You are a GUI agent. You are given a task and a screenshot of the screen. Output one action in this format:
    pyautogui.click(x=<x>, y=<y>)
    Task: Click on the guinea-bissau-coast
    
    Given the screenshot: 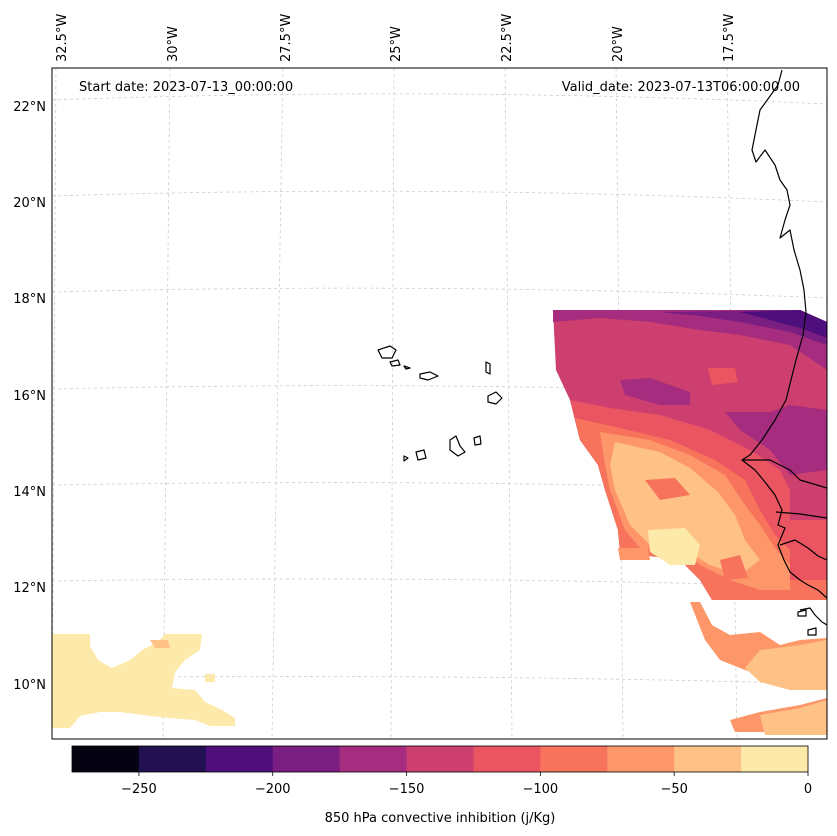 What is the action you would take?
    pyautogui.click(x=803, y=550)
    